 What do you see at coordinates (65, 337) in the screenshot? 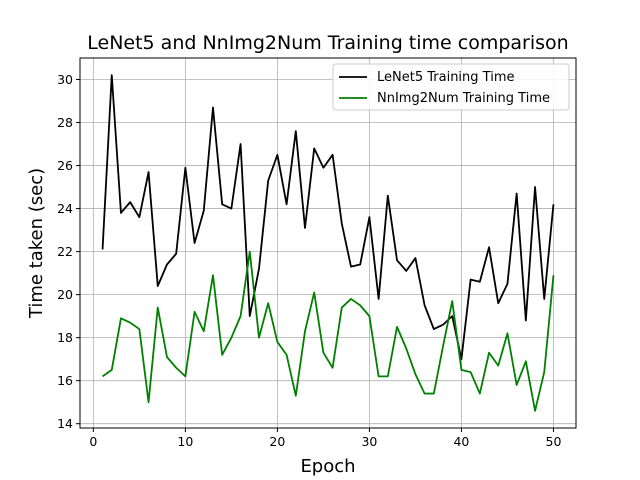
I see `y-tick-label: 18` at bounding box center [65, 337].